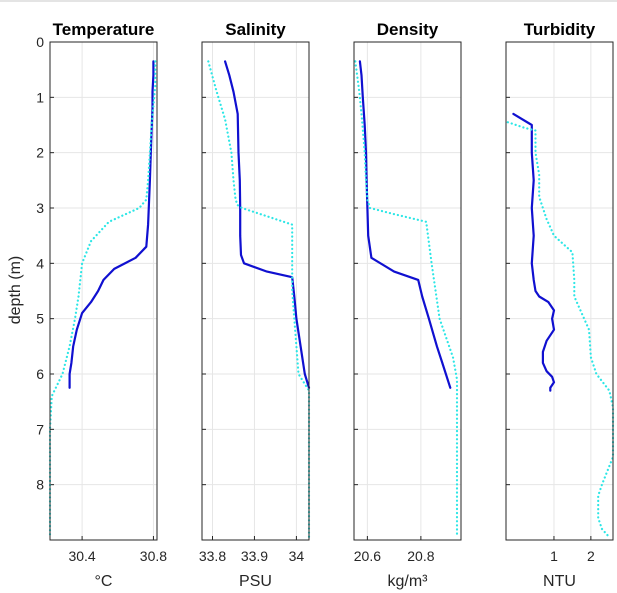 This screenshot has width=617, height=593. What do you see at coordinates (255, 29) in the screenshot?
I see `panel-title: Salinity` at bounding box center [255, 29].